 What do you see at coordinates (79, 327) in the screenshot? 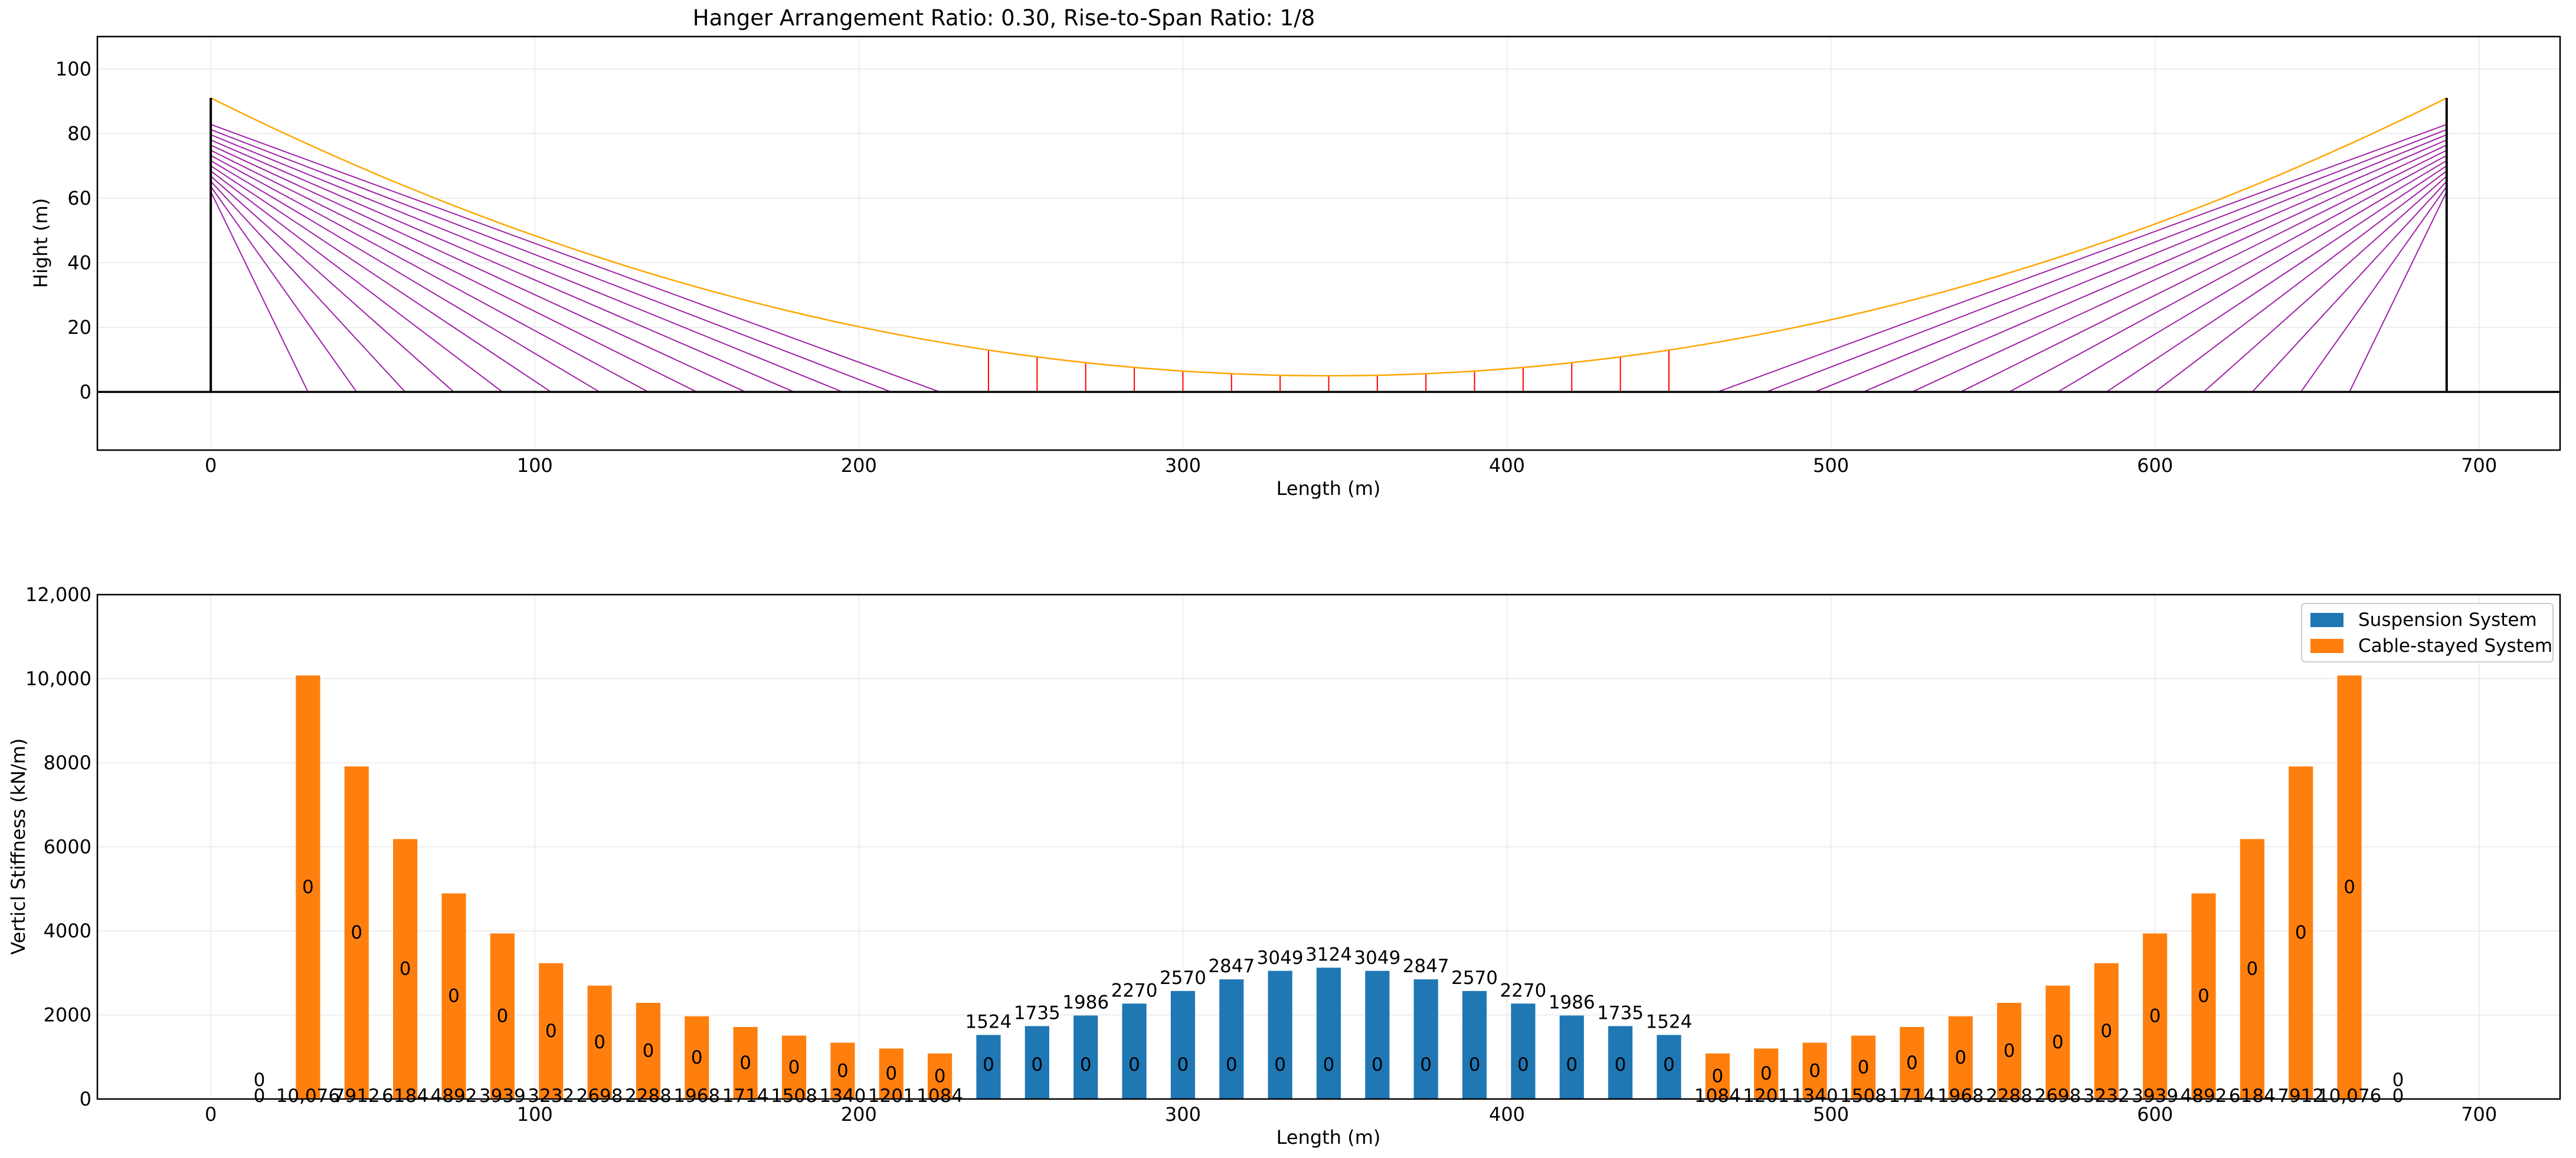
I see `y-tick-label: 20` at bounding box center [79, 327].